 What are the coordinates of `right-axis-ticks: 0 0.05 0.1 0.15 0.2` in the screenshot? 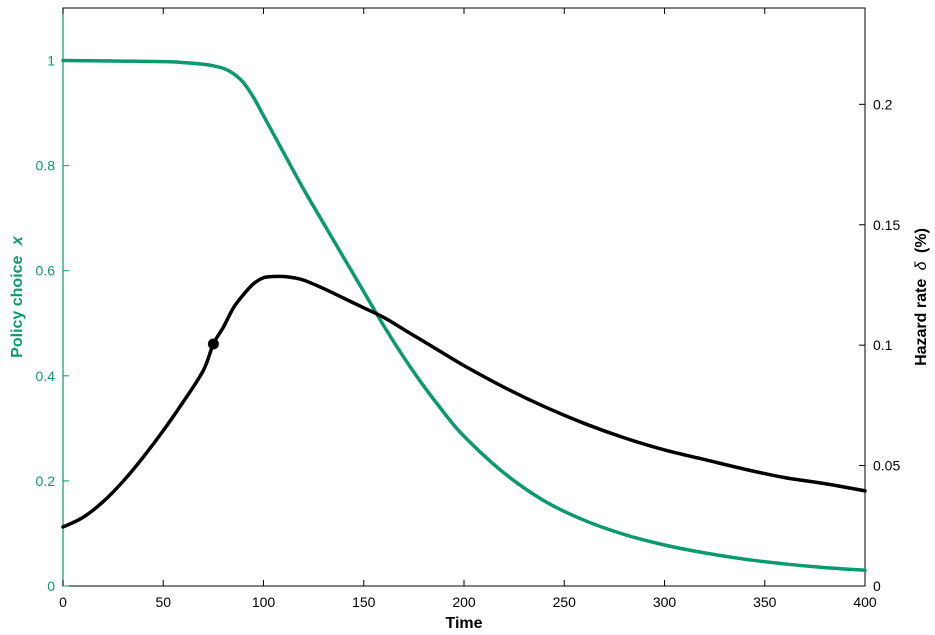 It's located at (879, 345).